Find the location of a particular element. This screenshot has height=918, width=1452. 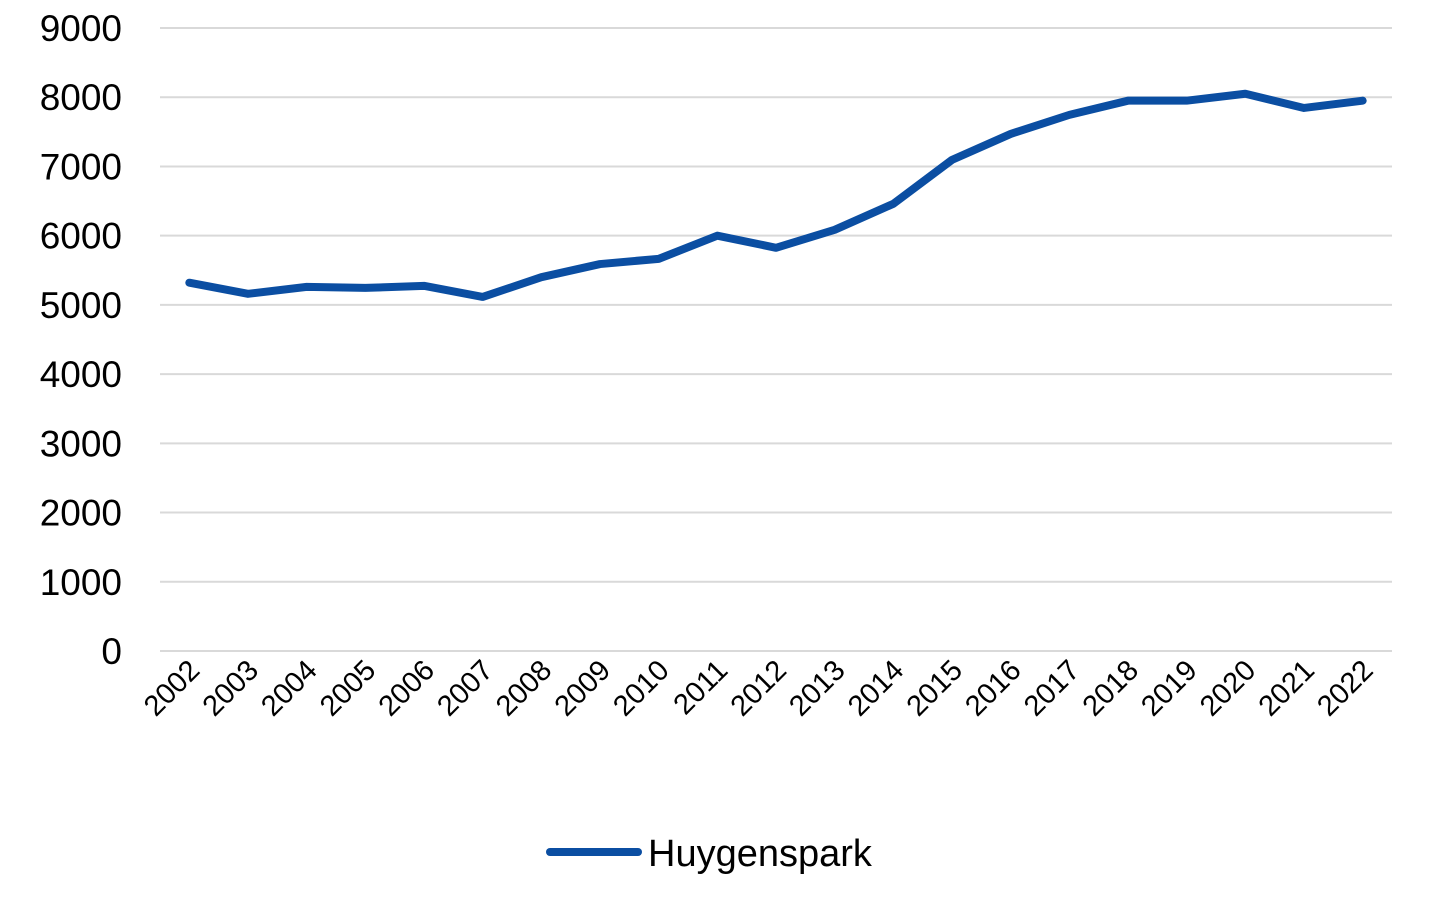

x-tick-label: 2003 is located at coordinates (231, 688).